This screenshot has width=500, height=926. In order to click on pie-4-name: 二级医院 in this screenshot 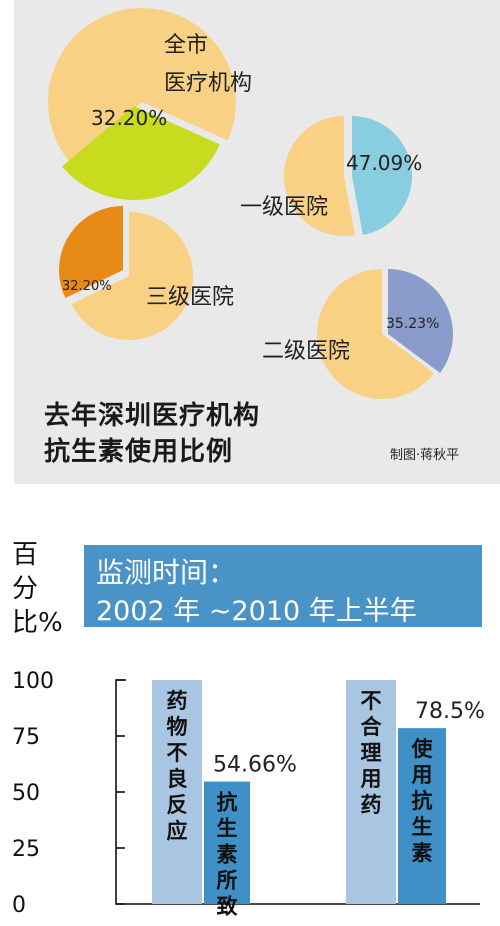, I will do `click(306, 351)`.